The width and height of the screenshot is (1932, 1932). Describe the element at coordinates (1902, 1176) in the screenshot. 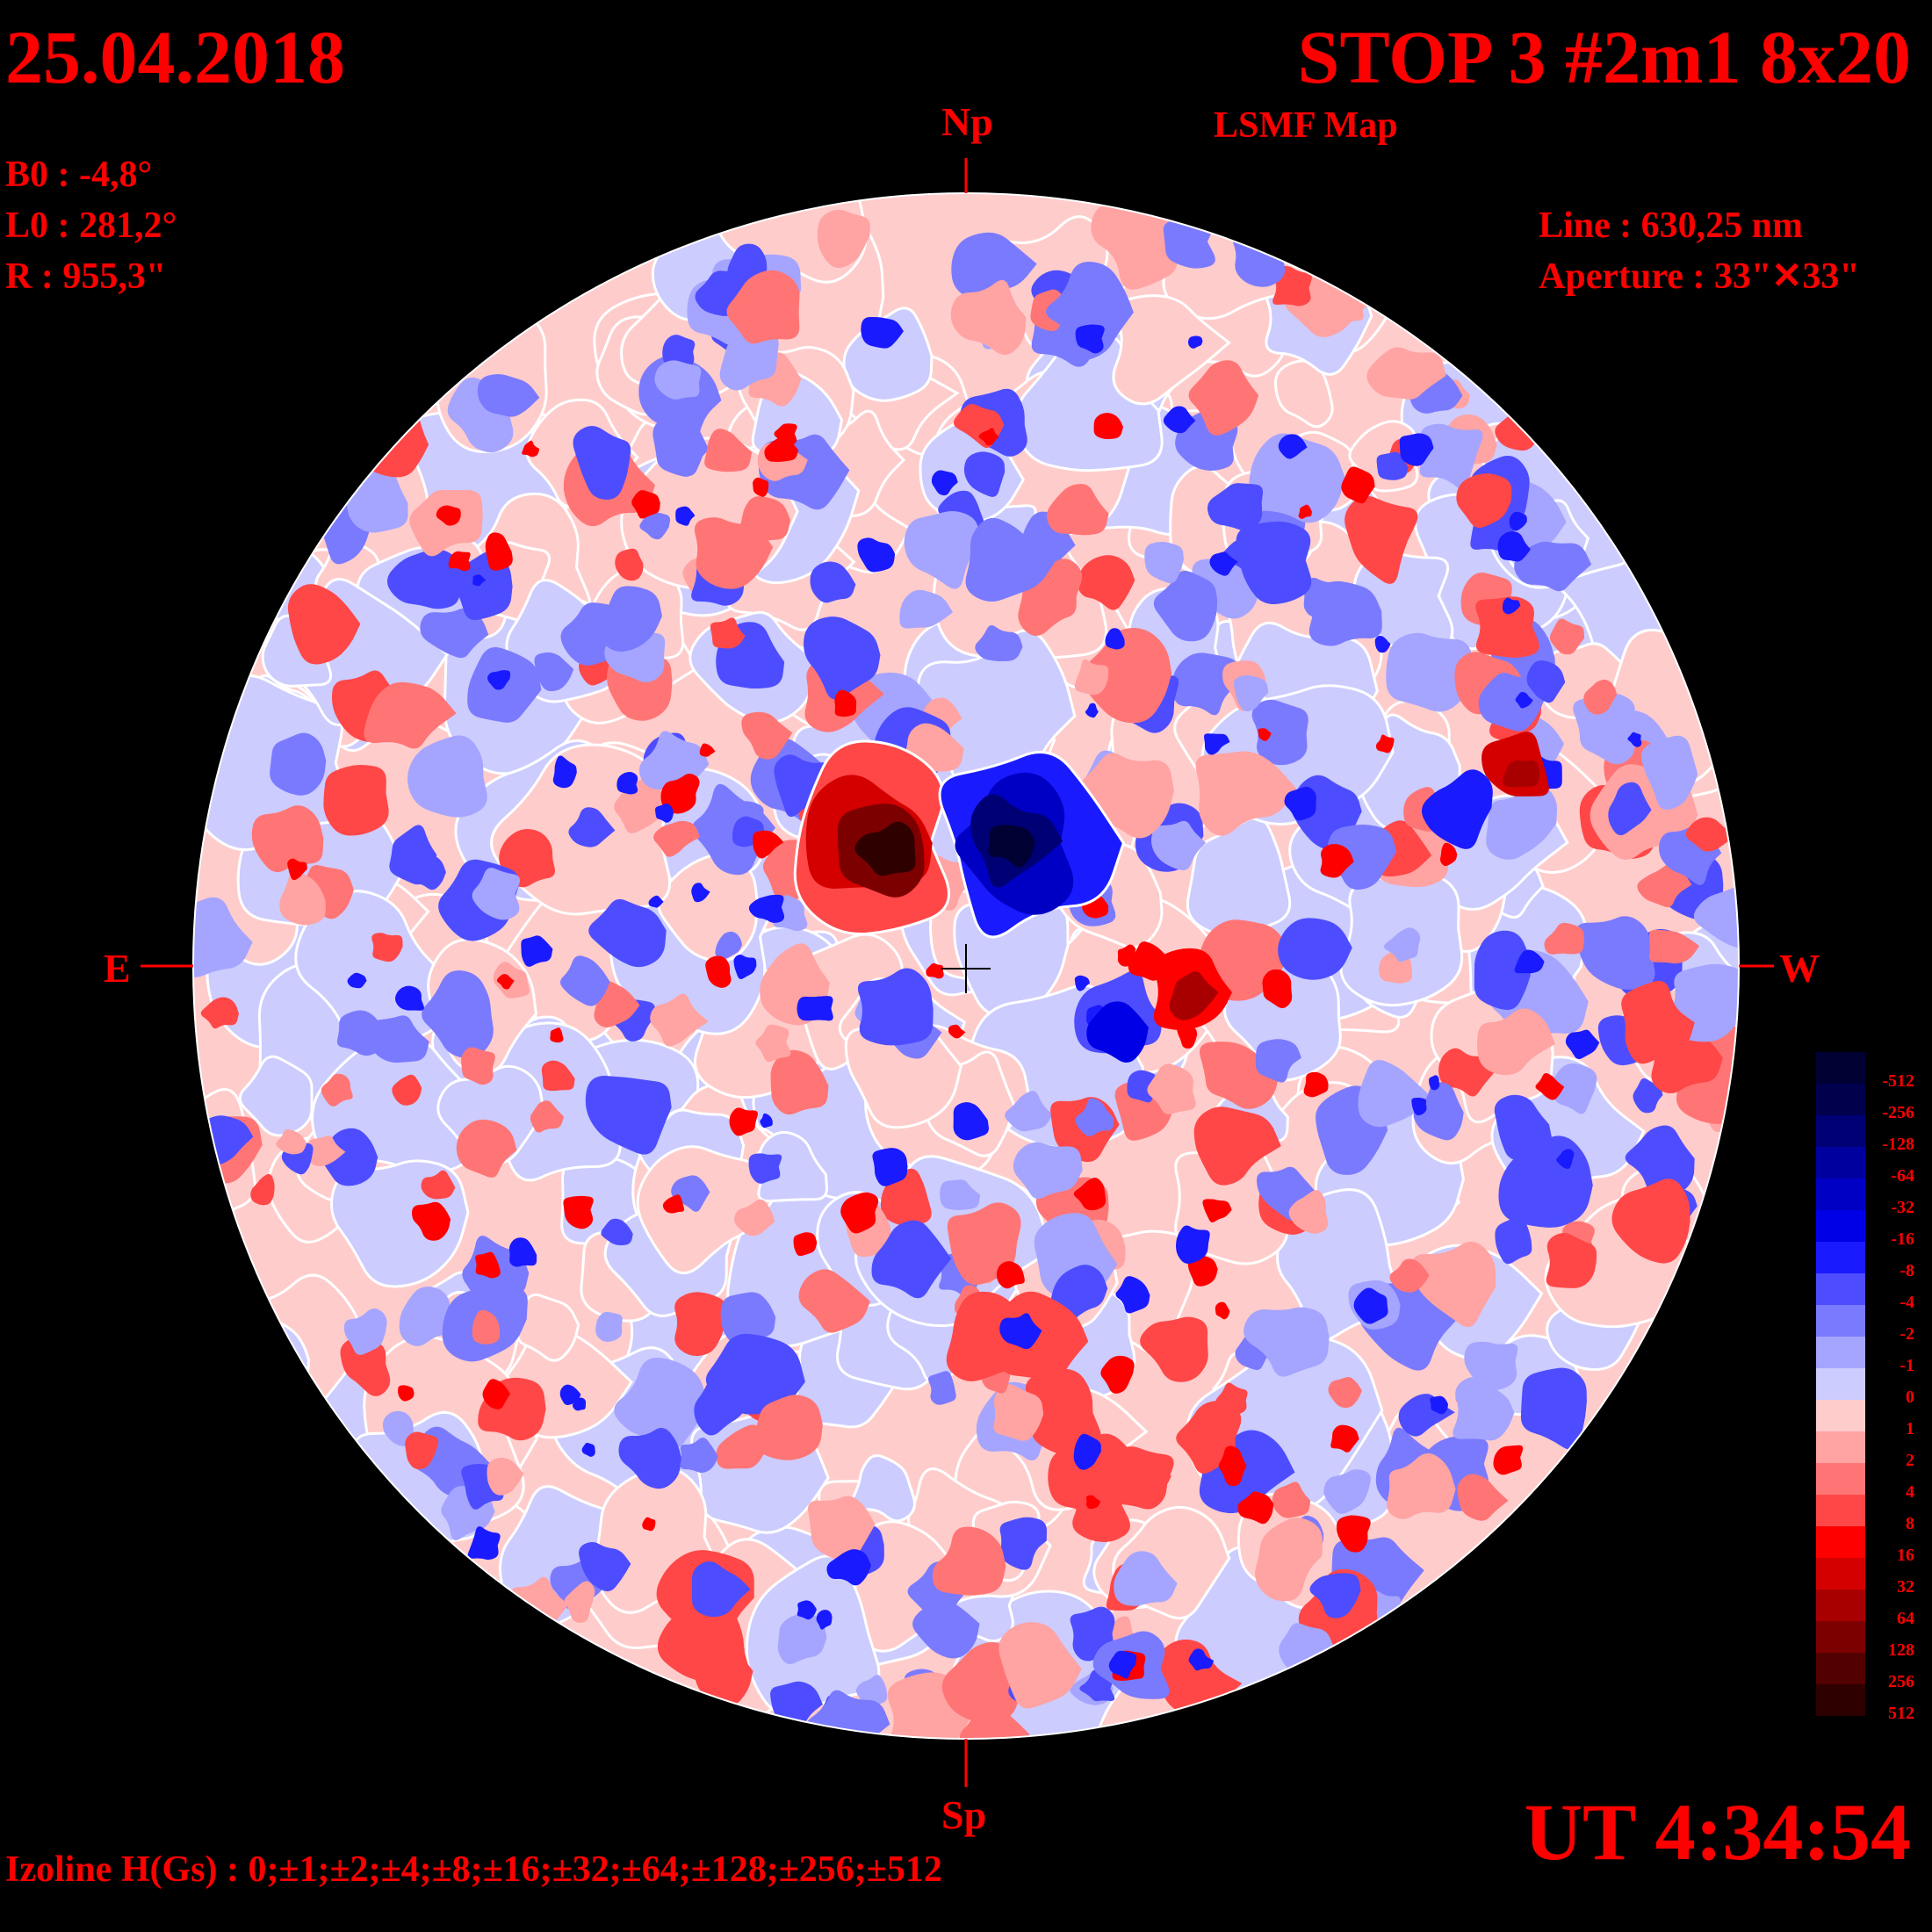

I see `legend-label: -64` at that location.